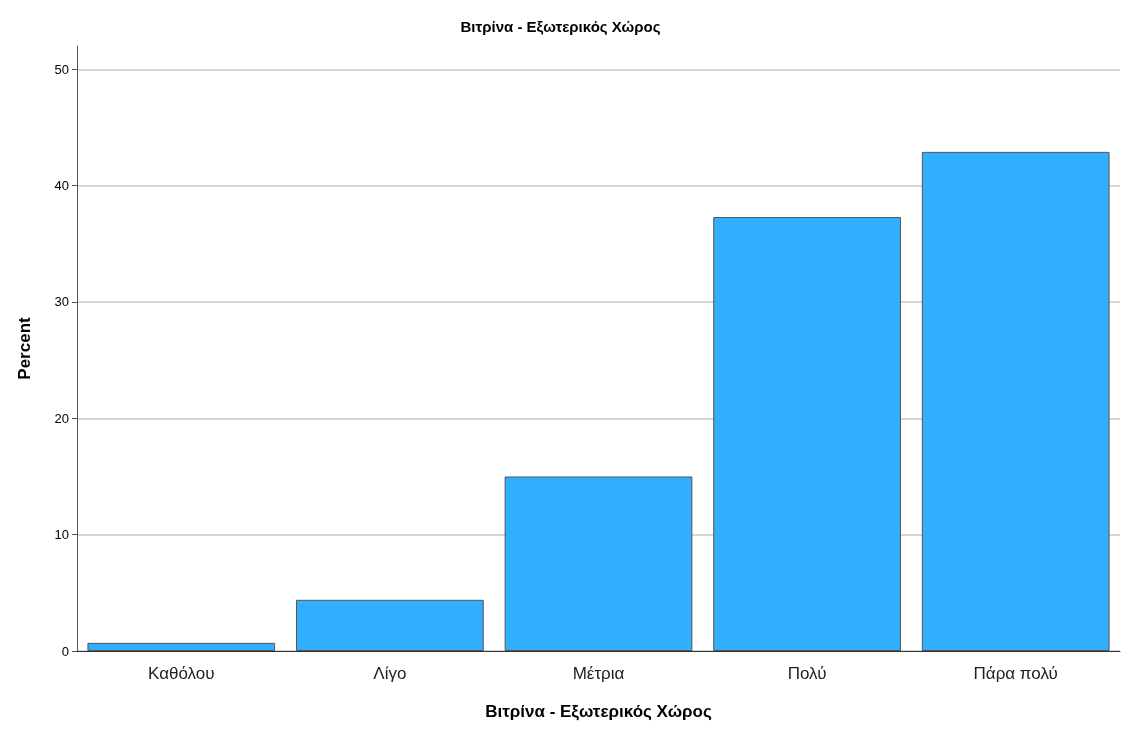  Describe the element at coordinates (24, 348) in the screenshot. I see `y-axis-title: Percent` at that location.